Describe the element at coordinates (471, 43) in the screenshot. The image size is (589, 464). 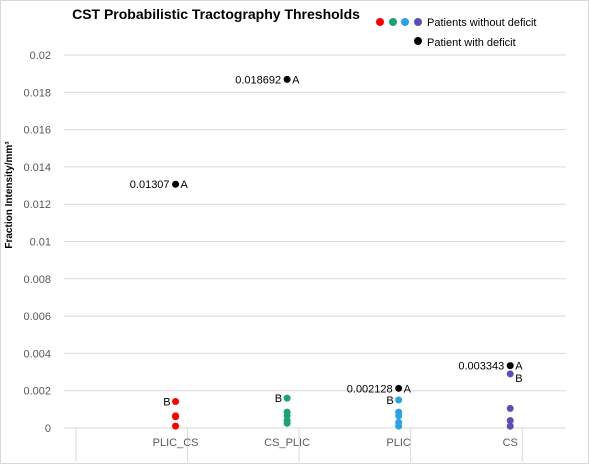
I see `legend-label-with-deficit: Patient with deficit` at that location.